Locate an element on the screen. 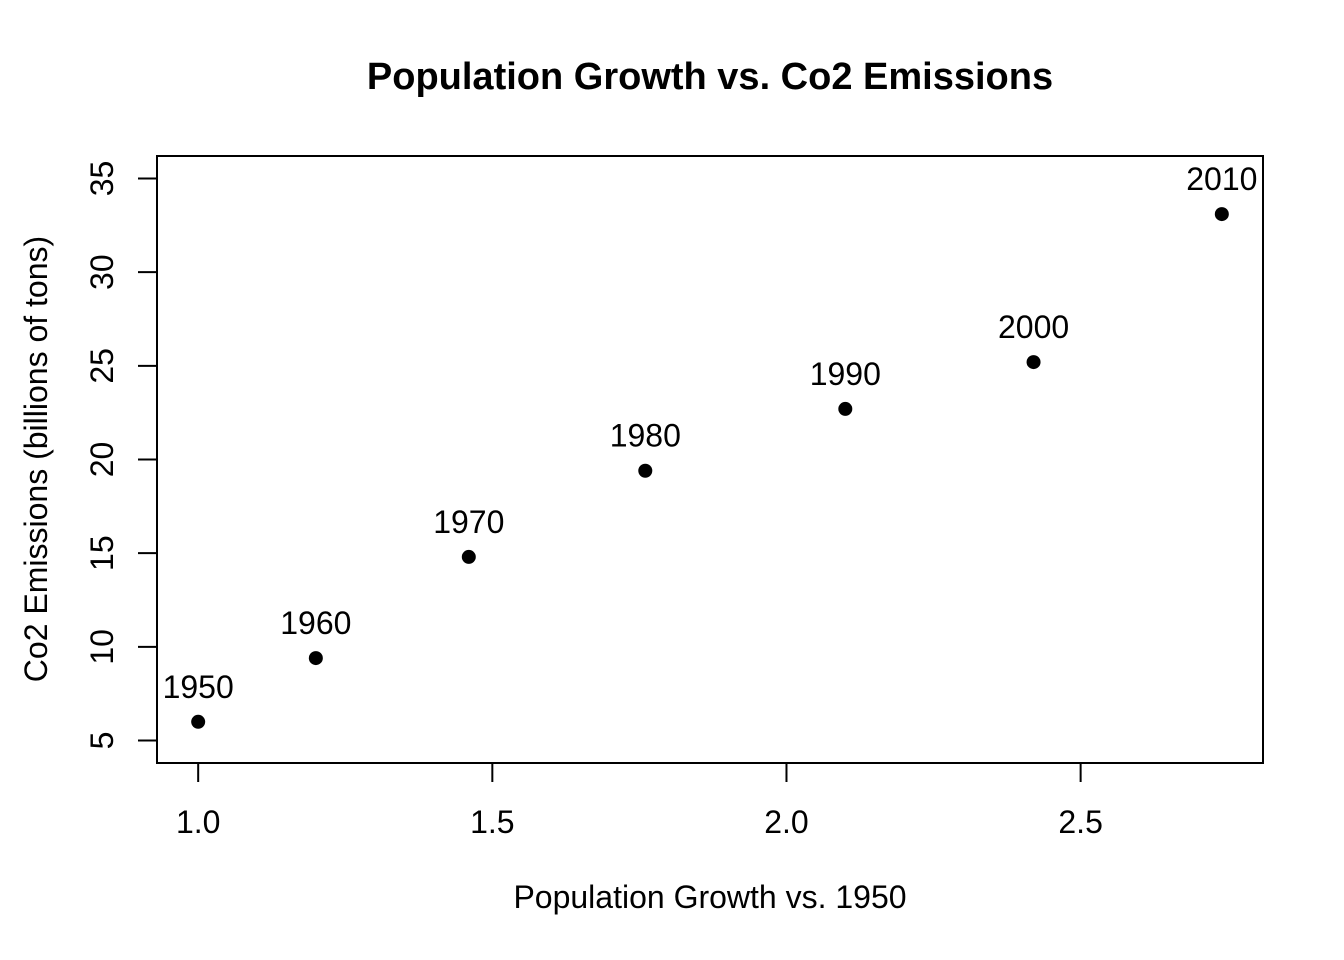 The height and width of the screenshot is (960, 1344). point-label-1990: 1990 is located at coordinates (845, 374).